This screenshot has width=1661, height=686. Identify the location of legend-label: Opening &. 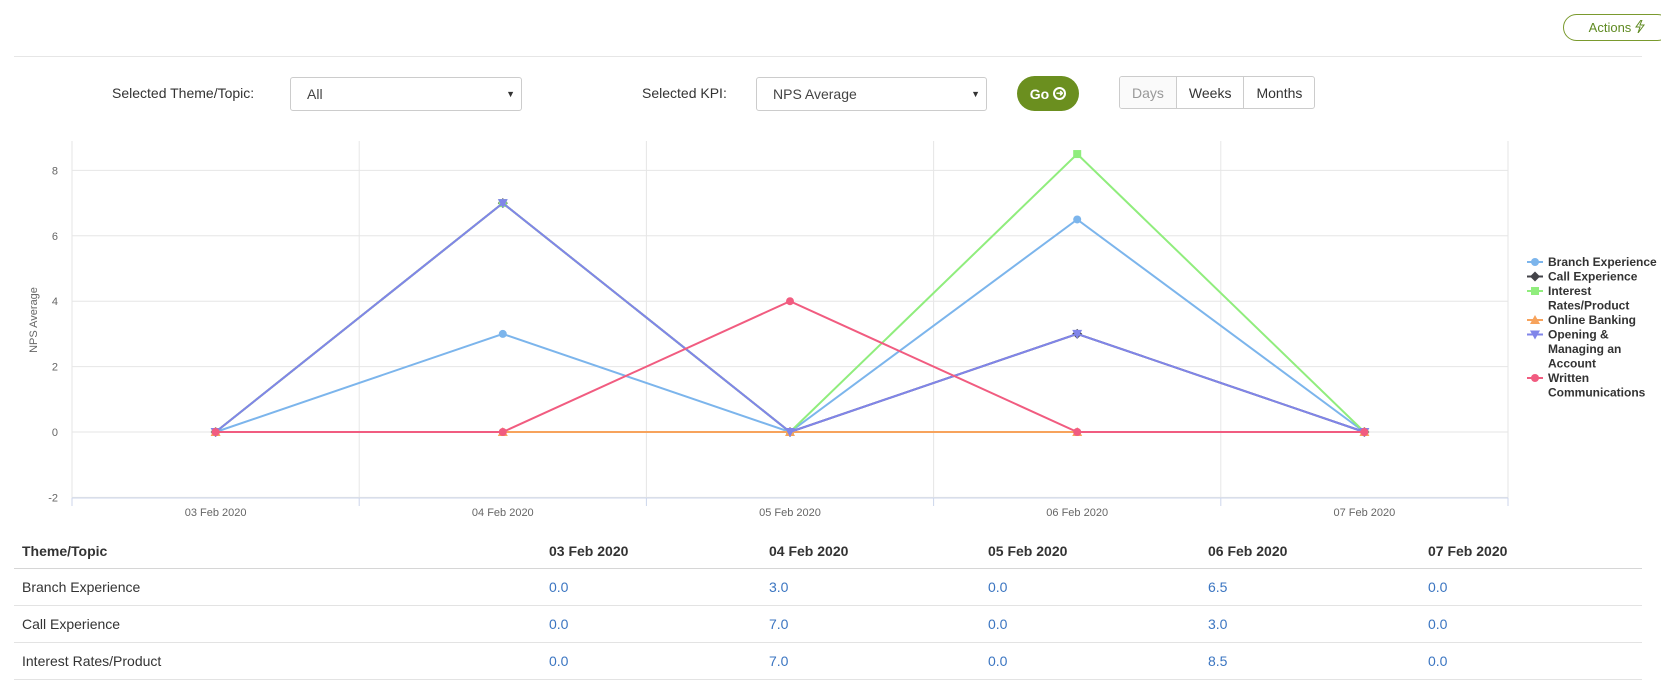
(1578, 335).